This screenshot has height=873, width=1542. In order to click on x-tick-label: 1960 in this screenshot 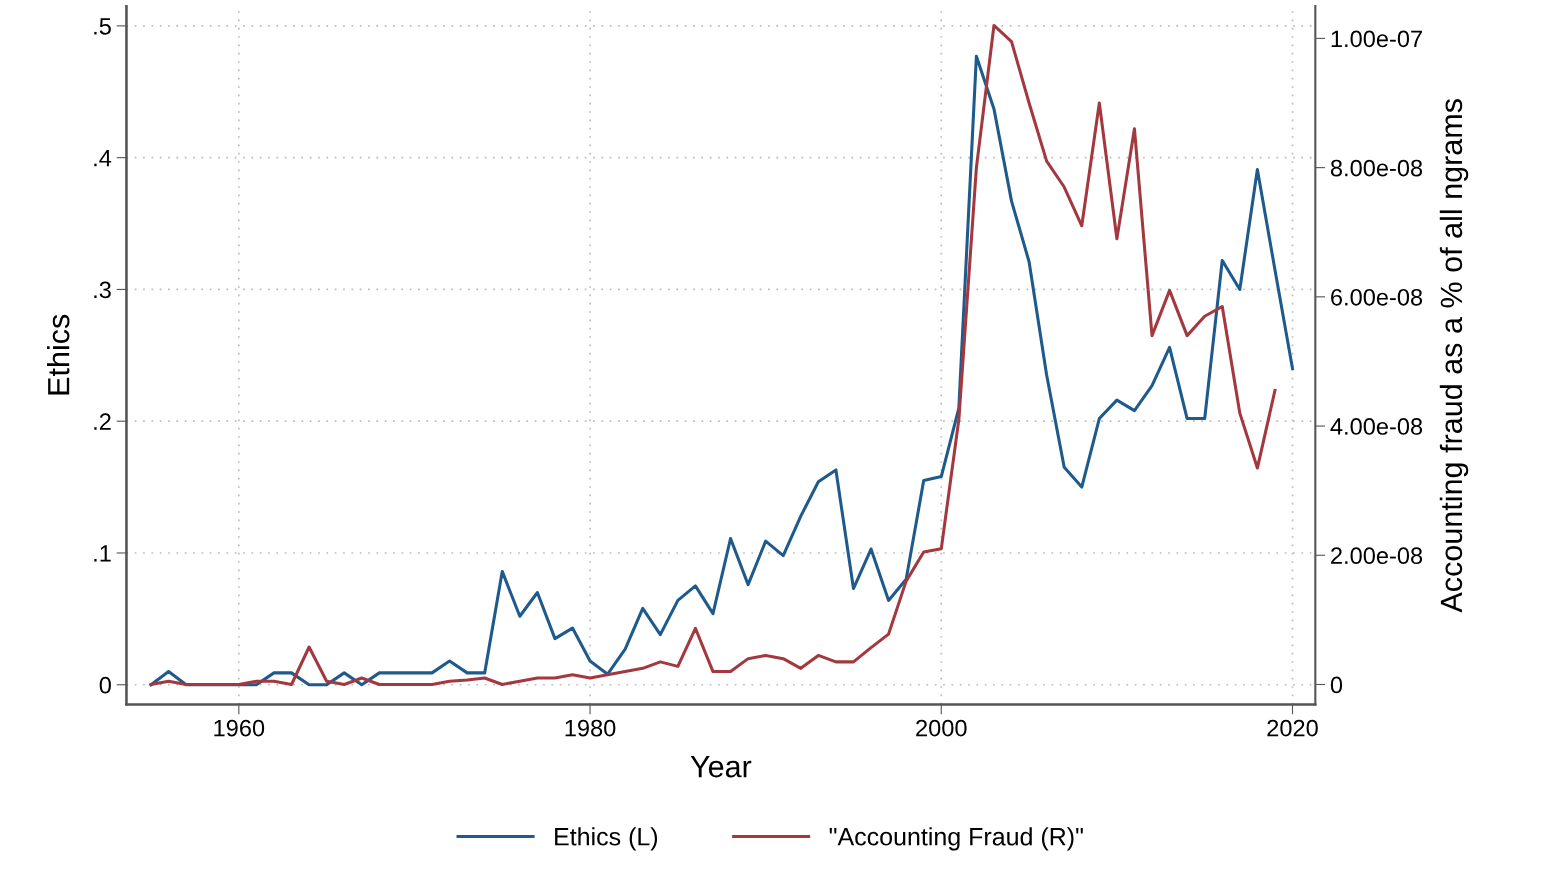, I will do `click(239, 728)`.